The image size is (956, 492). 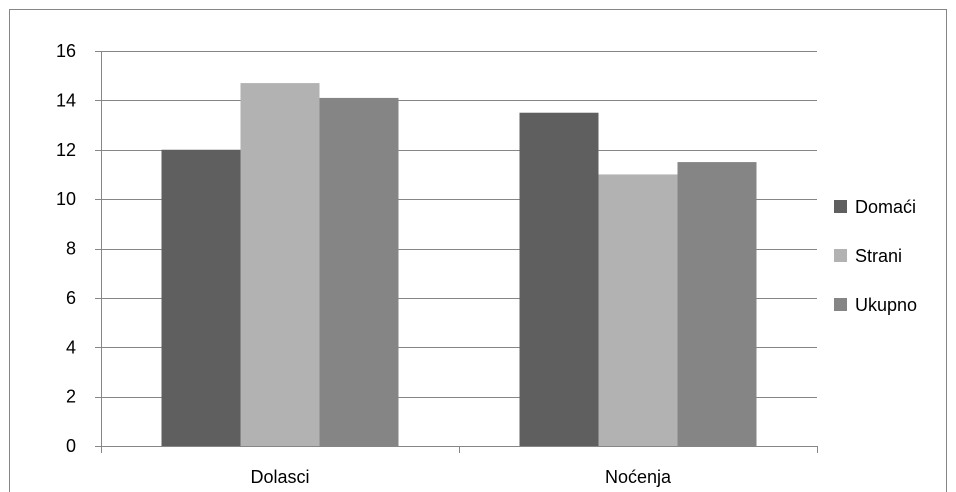 What do you see at coordinates (359, 271) in the screenshot?
I see `bar-dolasci-ukupno` at bounding box center [359, 271].